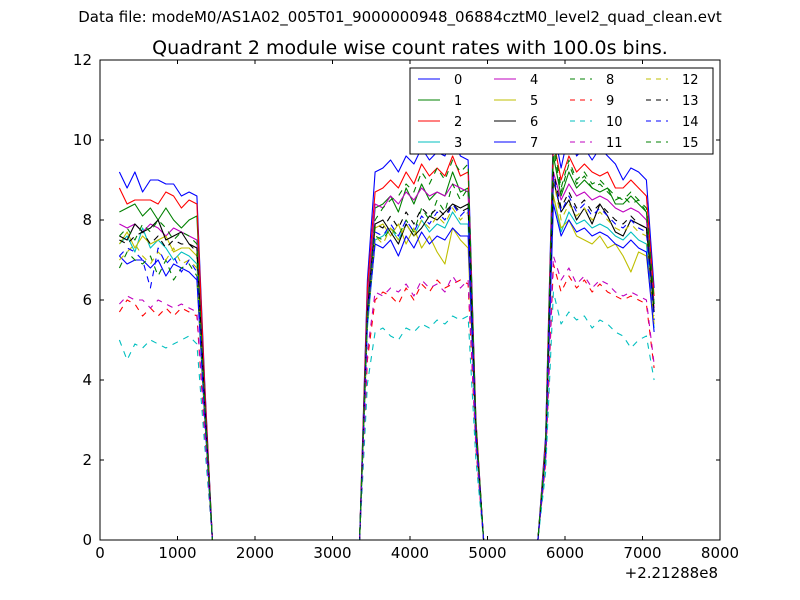 This screenshot has height=600, width=800. What do you see at coordinates (642, 553) in the screenshot?
I see `x-tick-label: 7000` at bounding box center [642, 553].